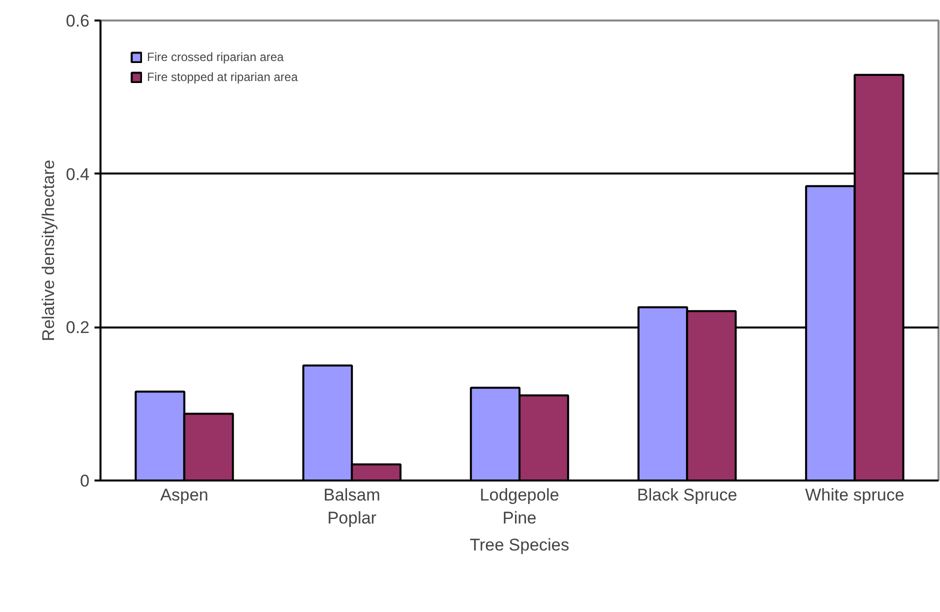 The width and height of the screenshot is (940, 612). What do you see at coordinates (352, 507) in the screenshot?
I see `x-tick-label: Balsam Poplar` at bounding box center [352, 507].